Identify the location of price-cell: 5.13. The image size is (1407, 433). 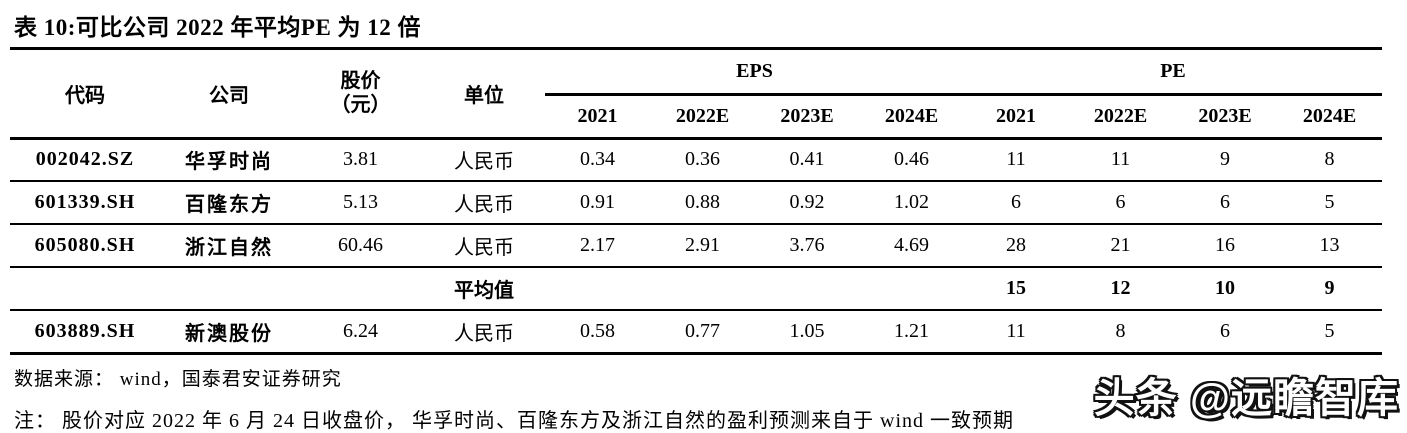
(360, 203).